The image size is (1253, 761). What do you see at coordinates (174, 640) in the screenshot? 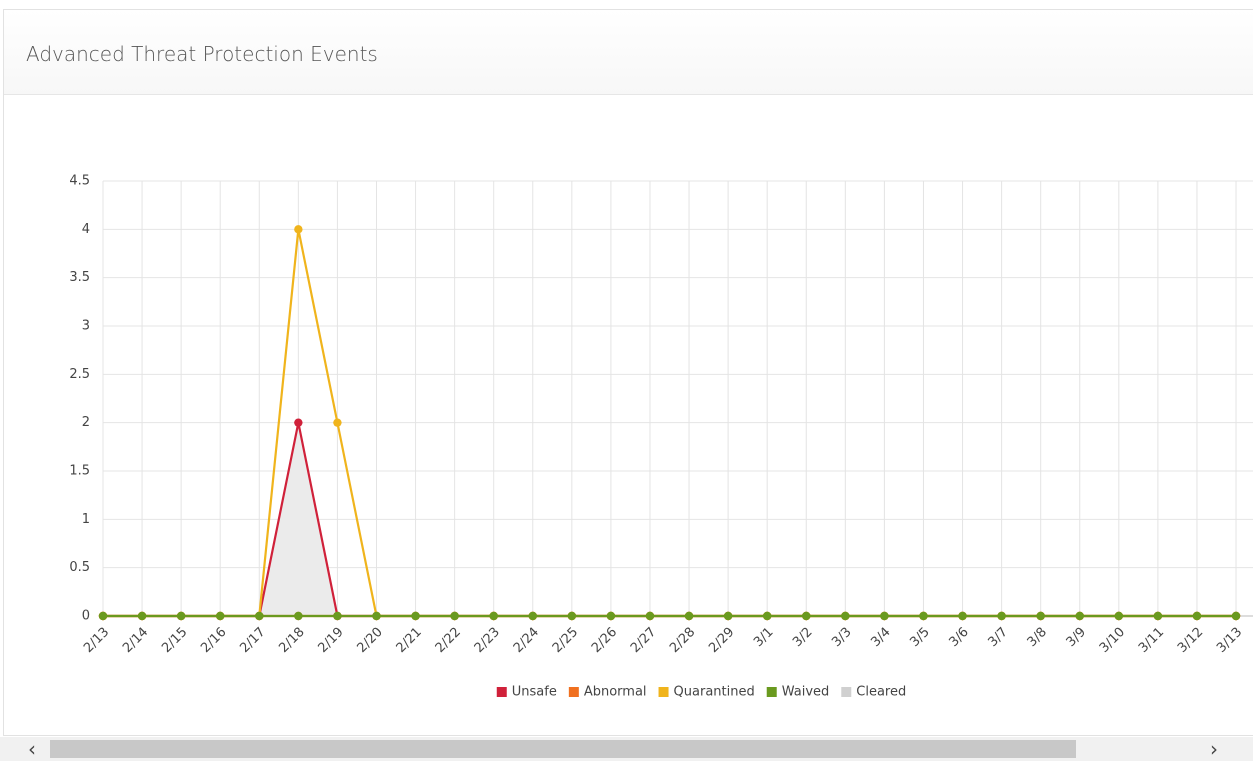
I see `x-tick-label: 2/15` at bounding box center [174, 640].